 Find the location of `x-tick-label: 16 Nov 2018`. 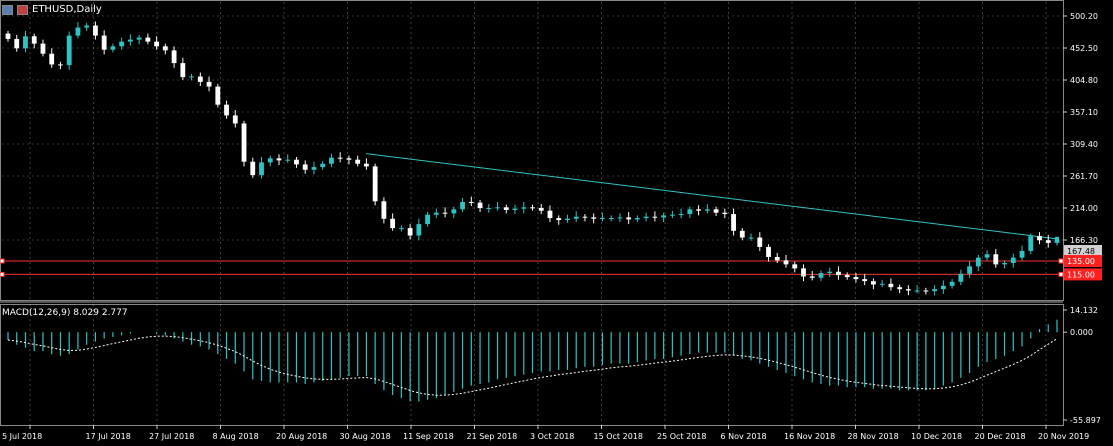

x-tick-label: 16 Nov 2018 is located at coordinates (809, 436).